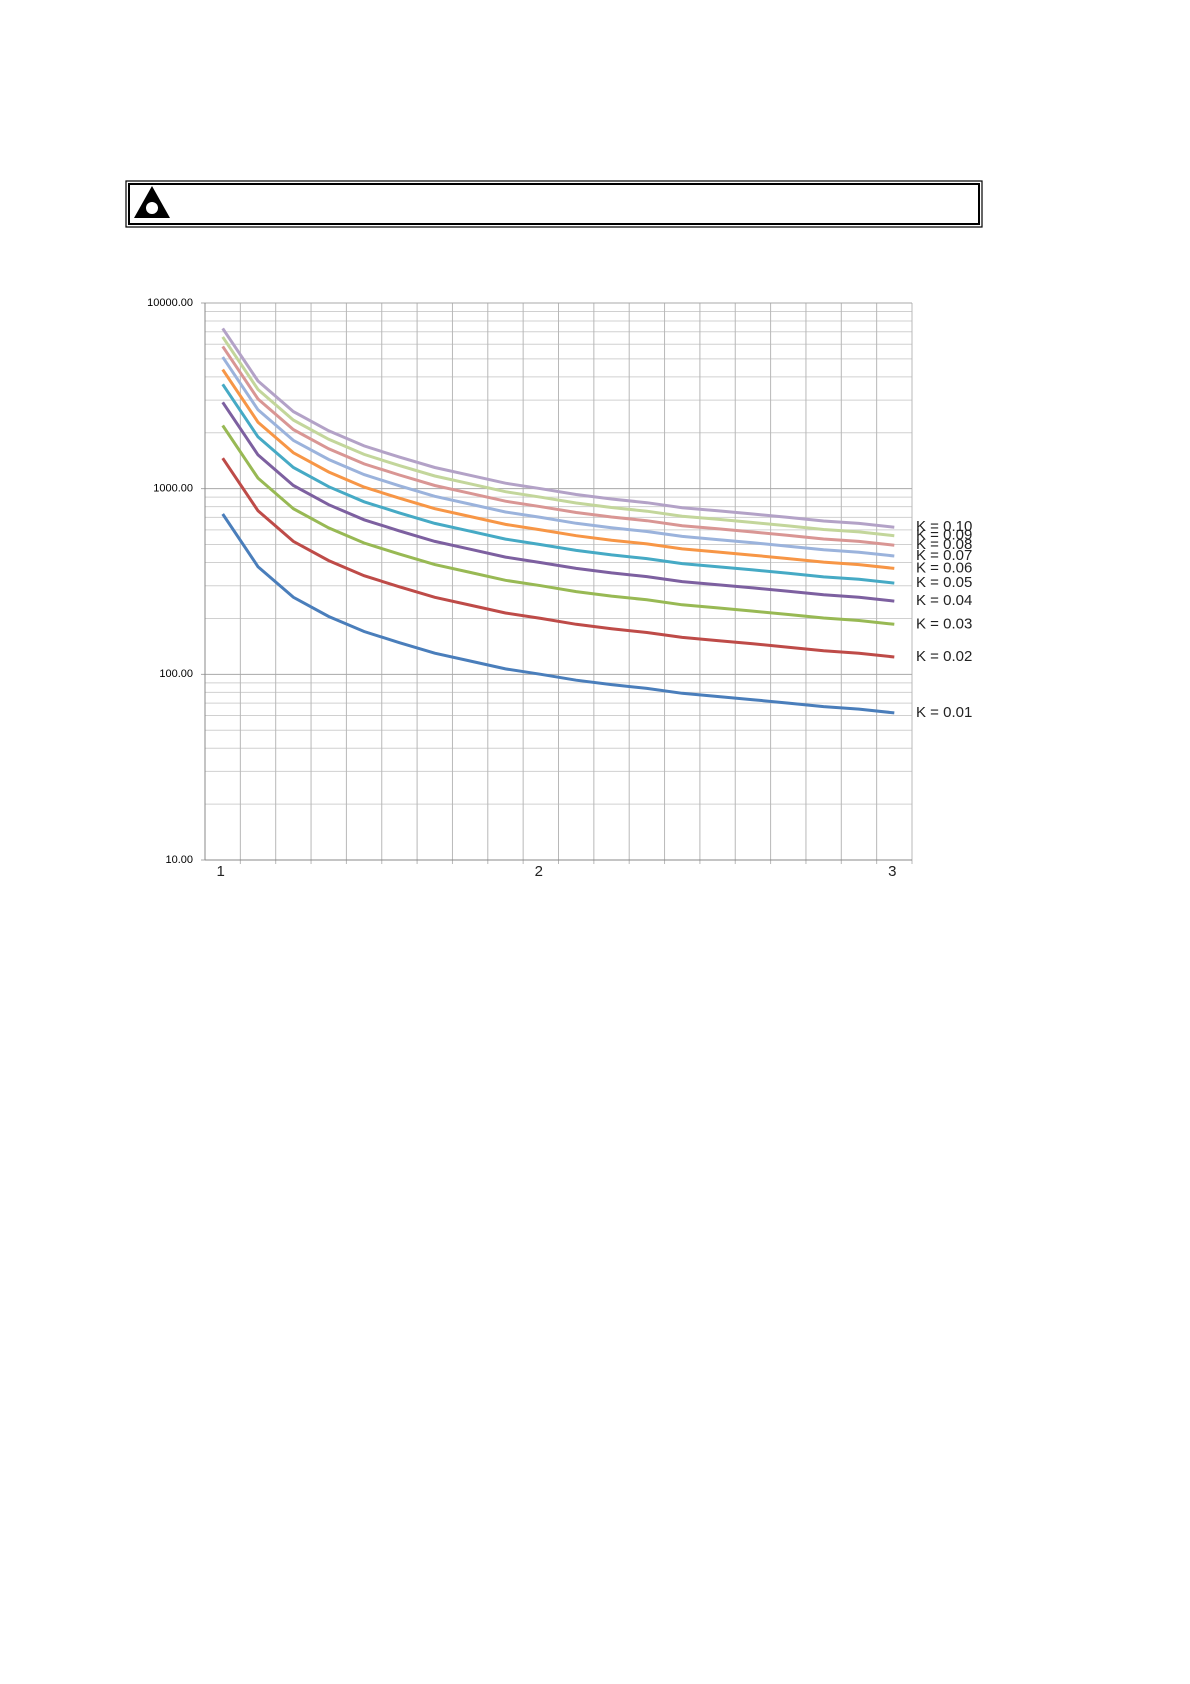  I want to click on header-box-inner, so click(554, 204).